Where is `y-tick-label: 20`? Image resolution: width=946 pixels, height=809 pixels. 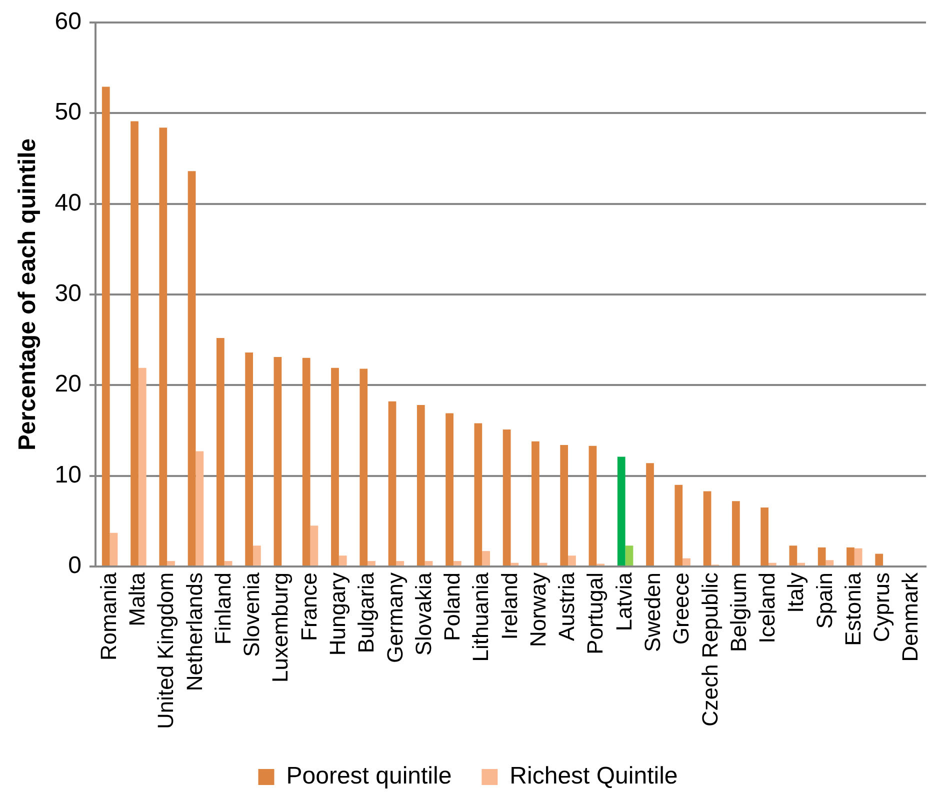 y-tick-label: 20 is located at coordinates (68, 384).